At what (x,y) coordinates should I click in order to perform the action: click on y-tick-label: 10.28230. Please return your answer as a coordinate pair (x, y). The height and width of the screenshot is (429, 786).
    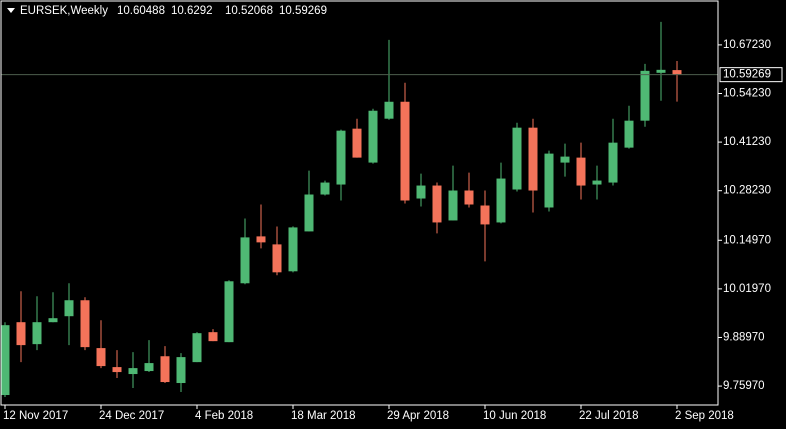
    Looking at the image, I should click on (747, 191).